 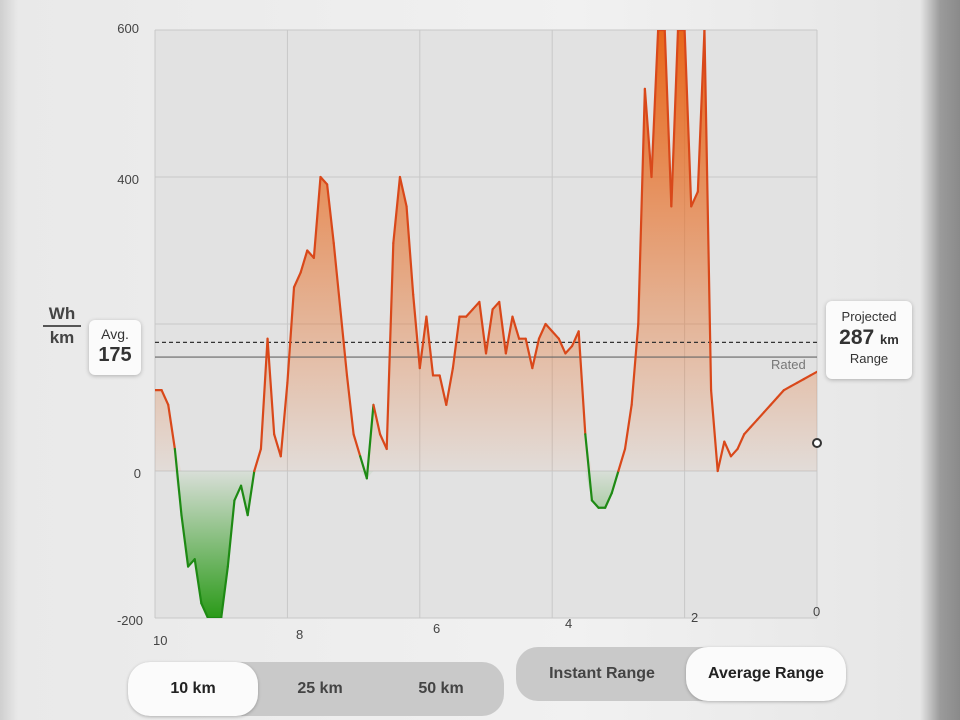 I want to click on projected-sub-label: Range, so click(x=869, y=358).